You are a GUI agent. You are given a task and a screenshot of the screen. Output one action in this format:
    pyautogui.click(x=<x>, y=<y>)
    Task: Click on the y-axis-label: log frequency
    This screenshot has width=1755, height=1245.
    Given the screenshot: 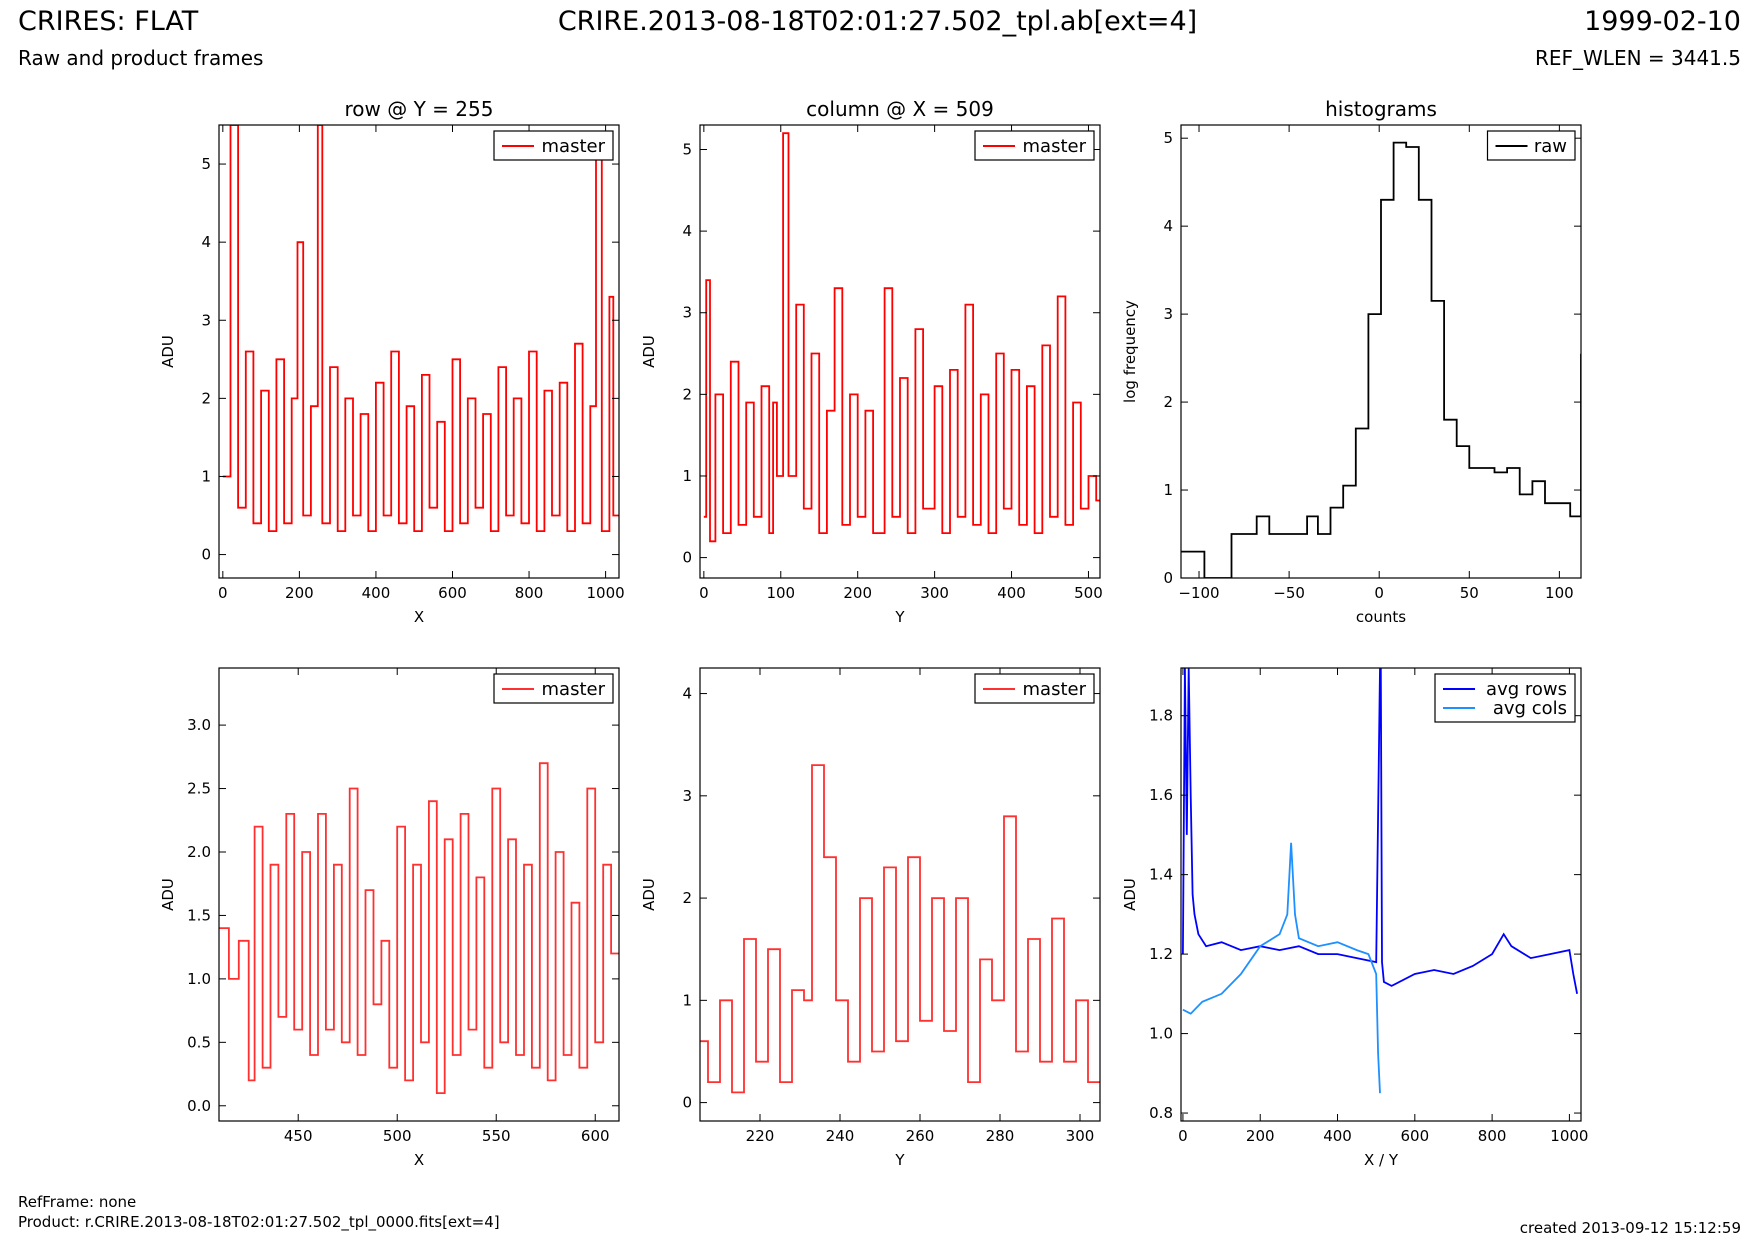 What is the action you would take?
    pyautogui.click(x=1130, y=351)
    